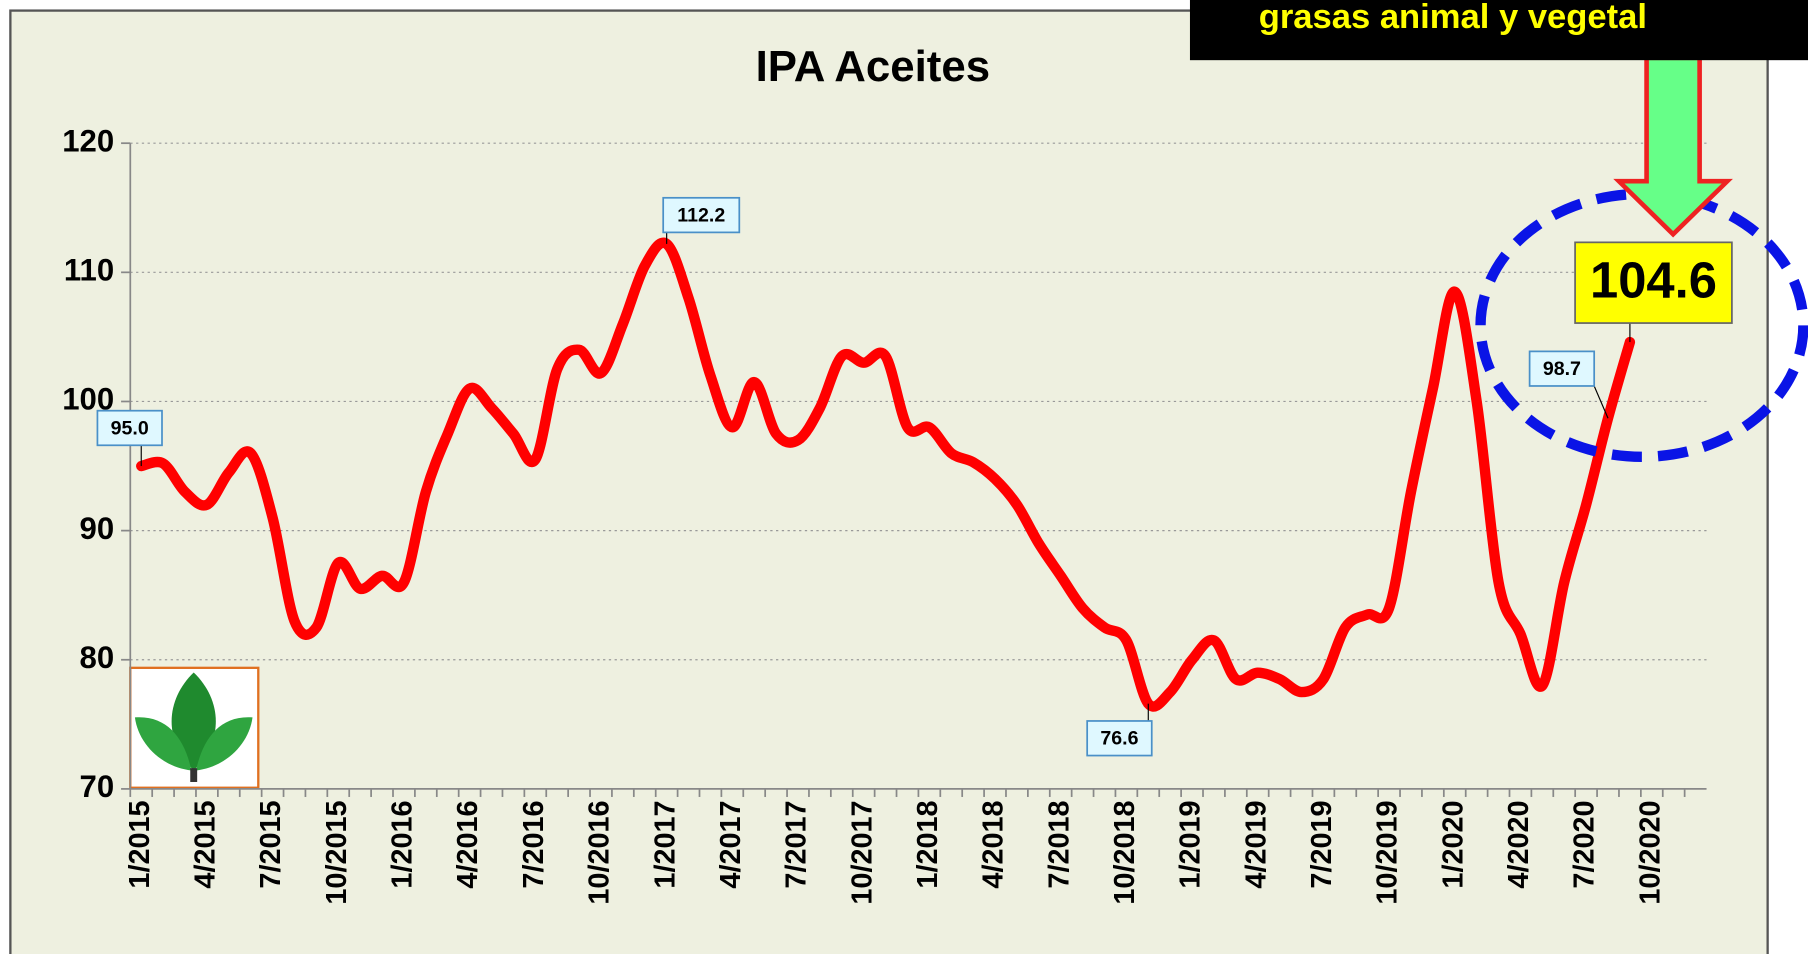  What do you see at coordinates (1641, 325) in the screenshot?
I see `highlight-ellipse` at bounding box center [1641, 325].